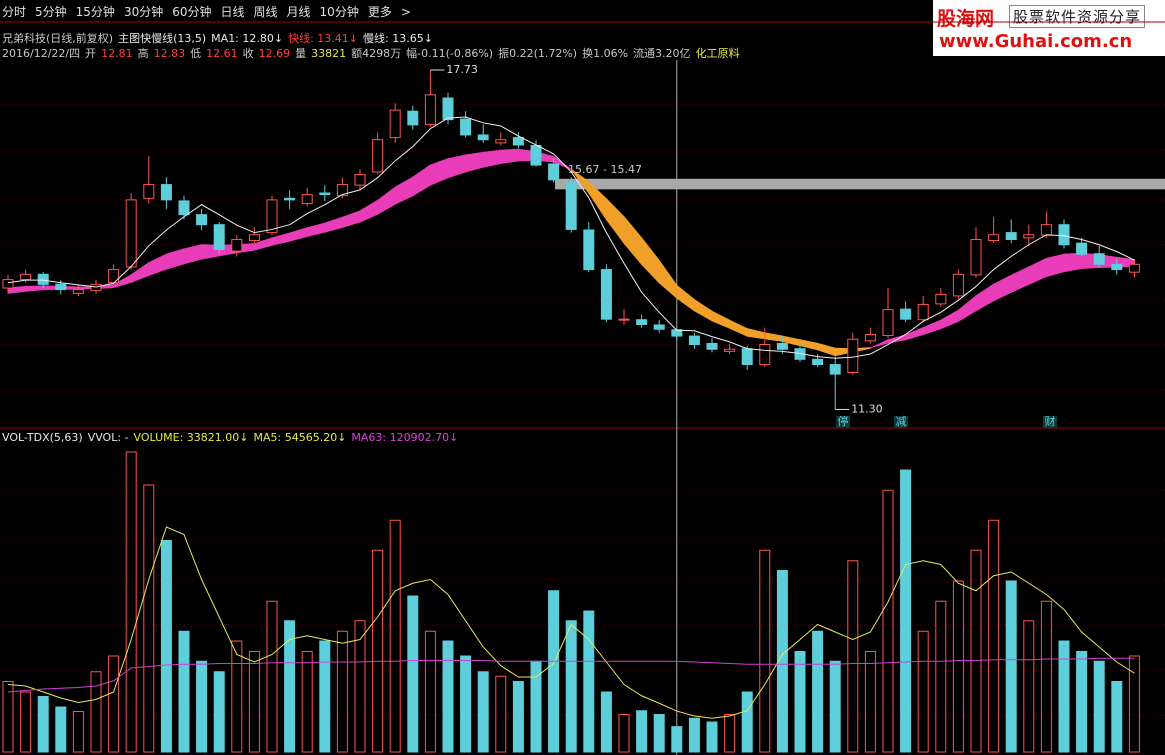 This screenshot has width=1165, height=755. Describe the element at coordinates (405, 12) in the screenshot. I see `toolbar-item: >` at that location.